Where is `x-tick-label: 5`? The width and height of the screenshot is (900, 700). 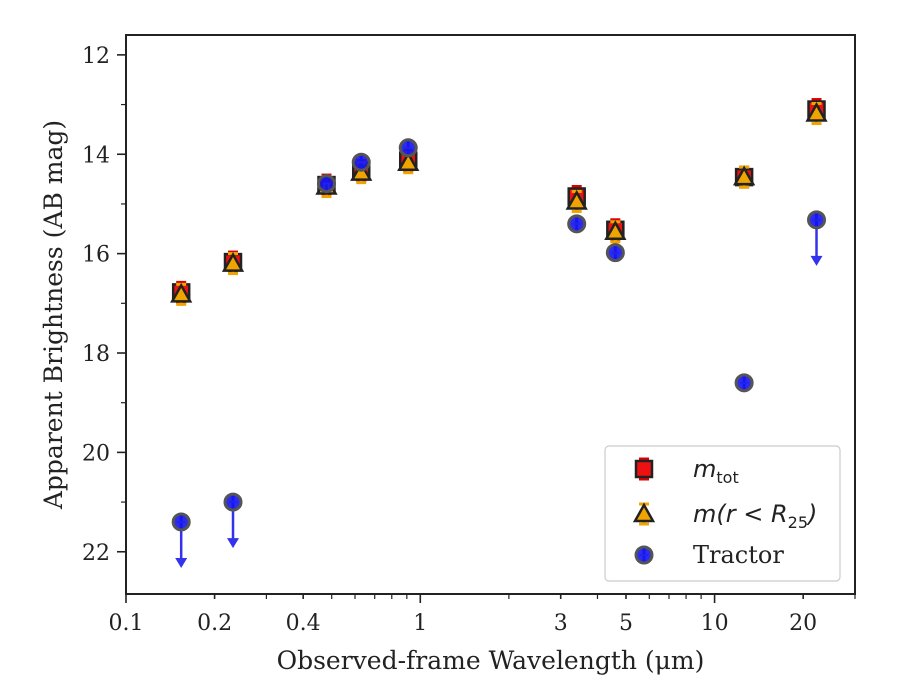 x-tick-label: 5 is located at coordinates (626, 623).